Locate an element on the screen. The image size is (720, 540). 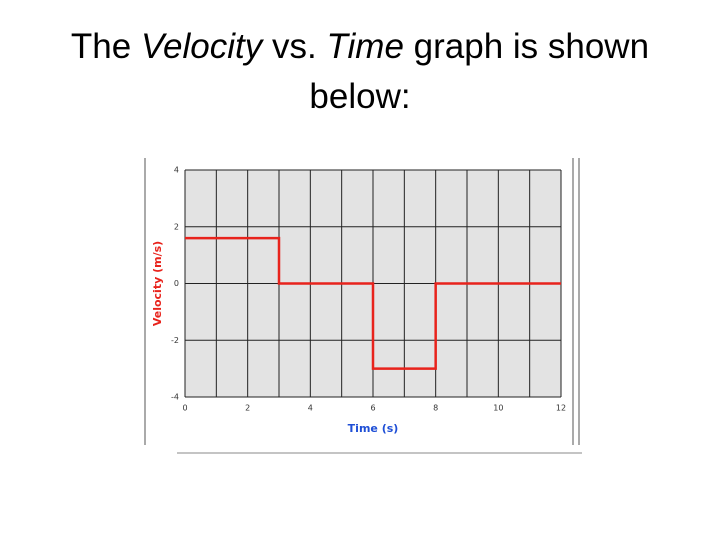
y-tick-label: -4 is located at coordinates (175, 397).